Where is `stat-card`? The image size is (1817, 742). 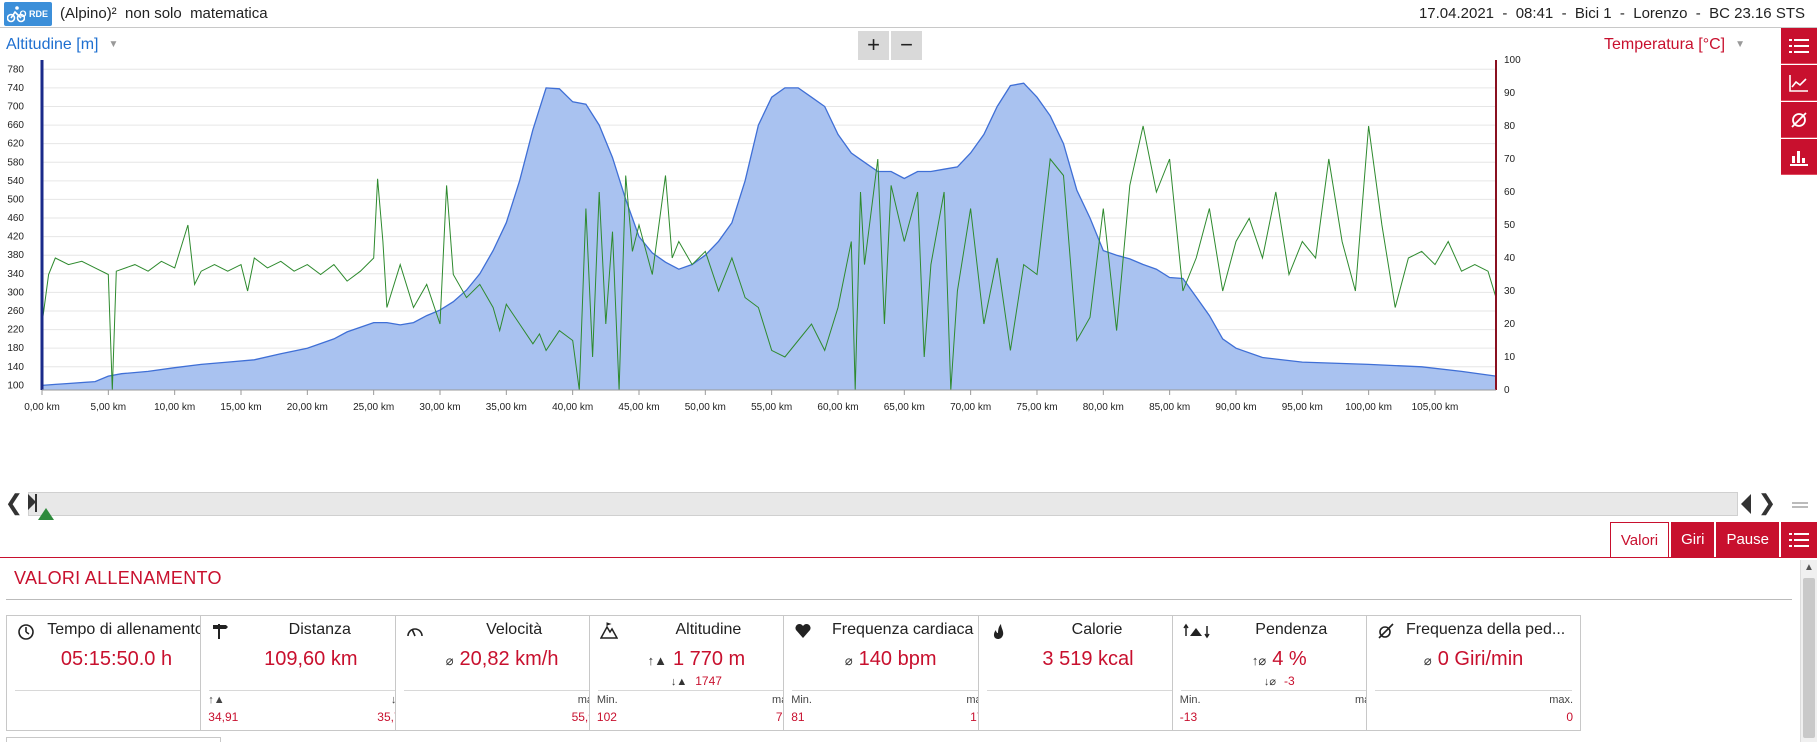
stat-card is located at coordinates (113, 739).